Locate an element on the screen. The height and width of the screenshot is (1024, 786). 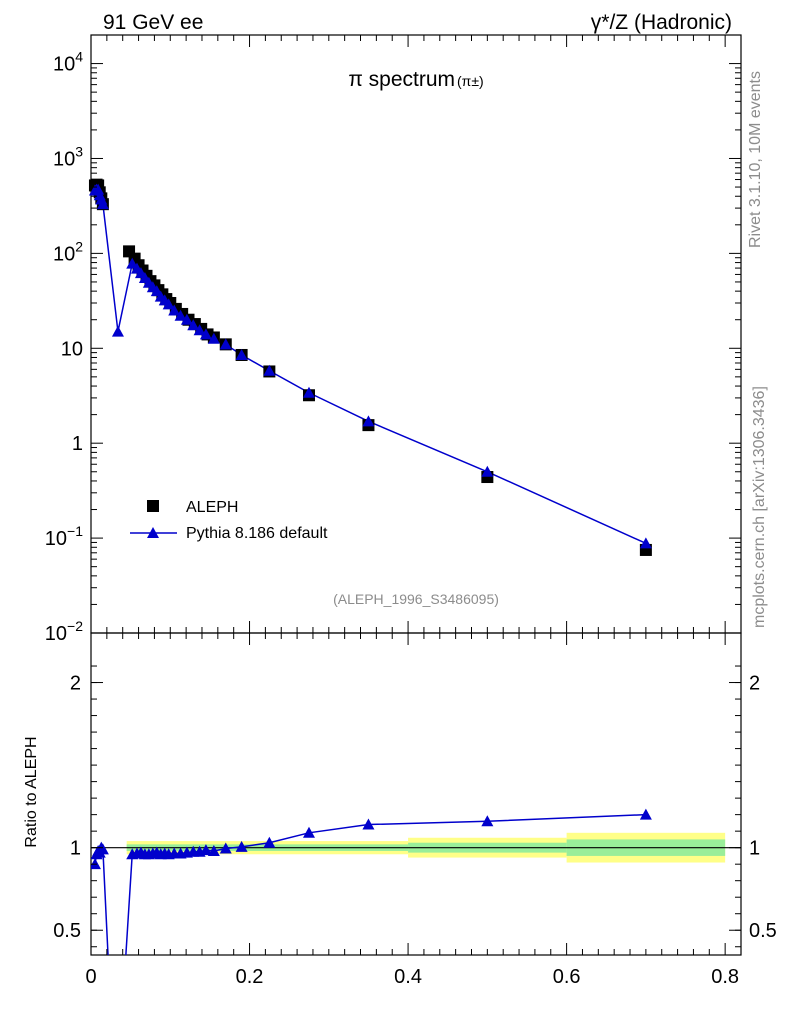
top-y-tick-exponent: 2 is located at coordinates (79, 246).